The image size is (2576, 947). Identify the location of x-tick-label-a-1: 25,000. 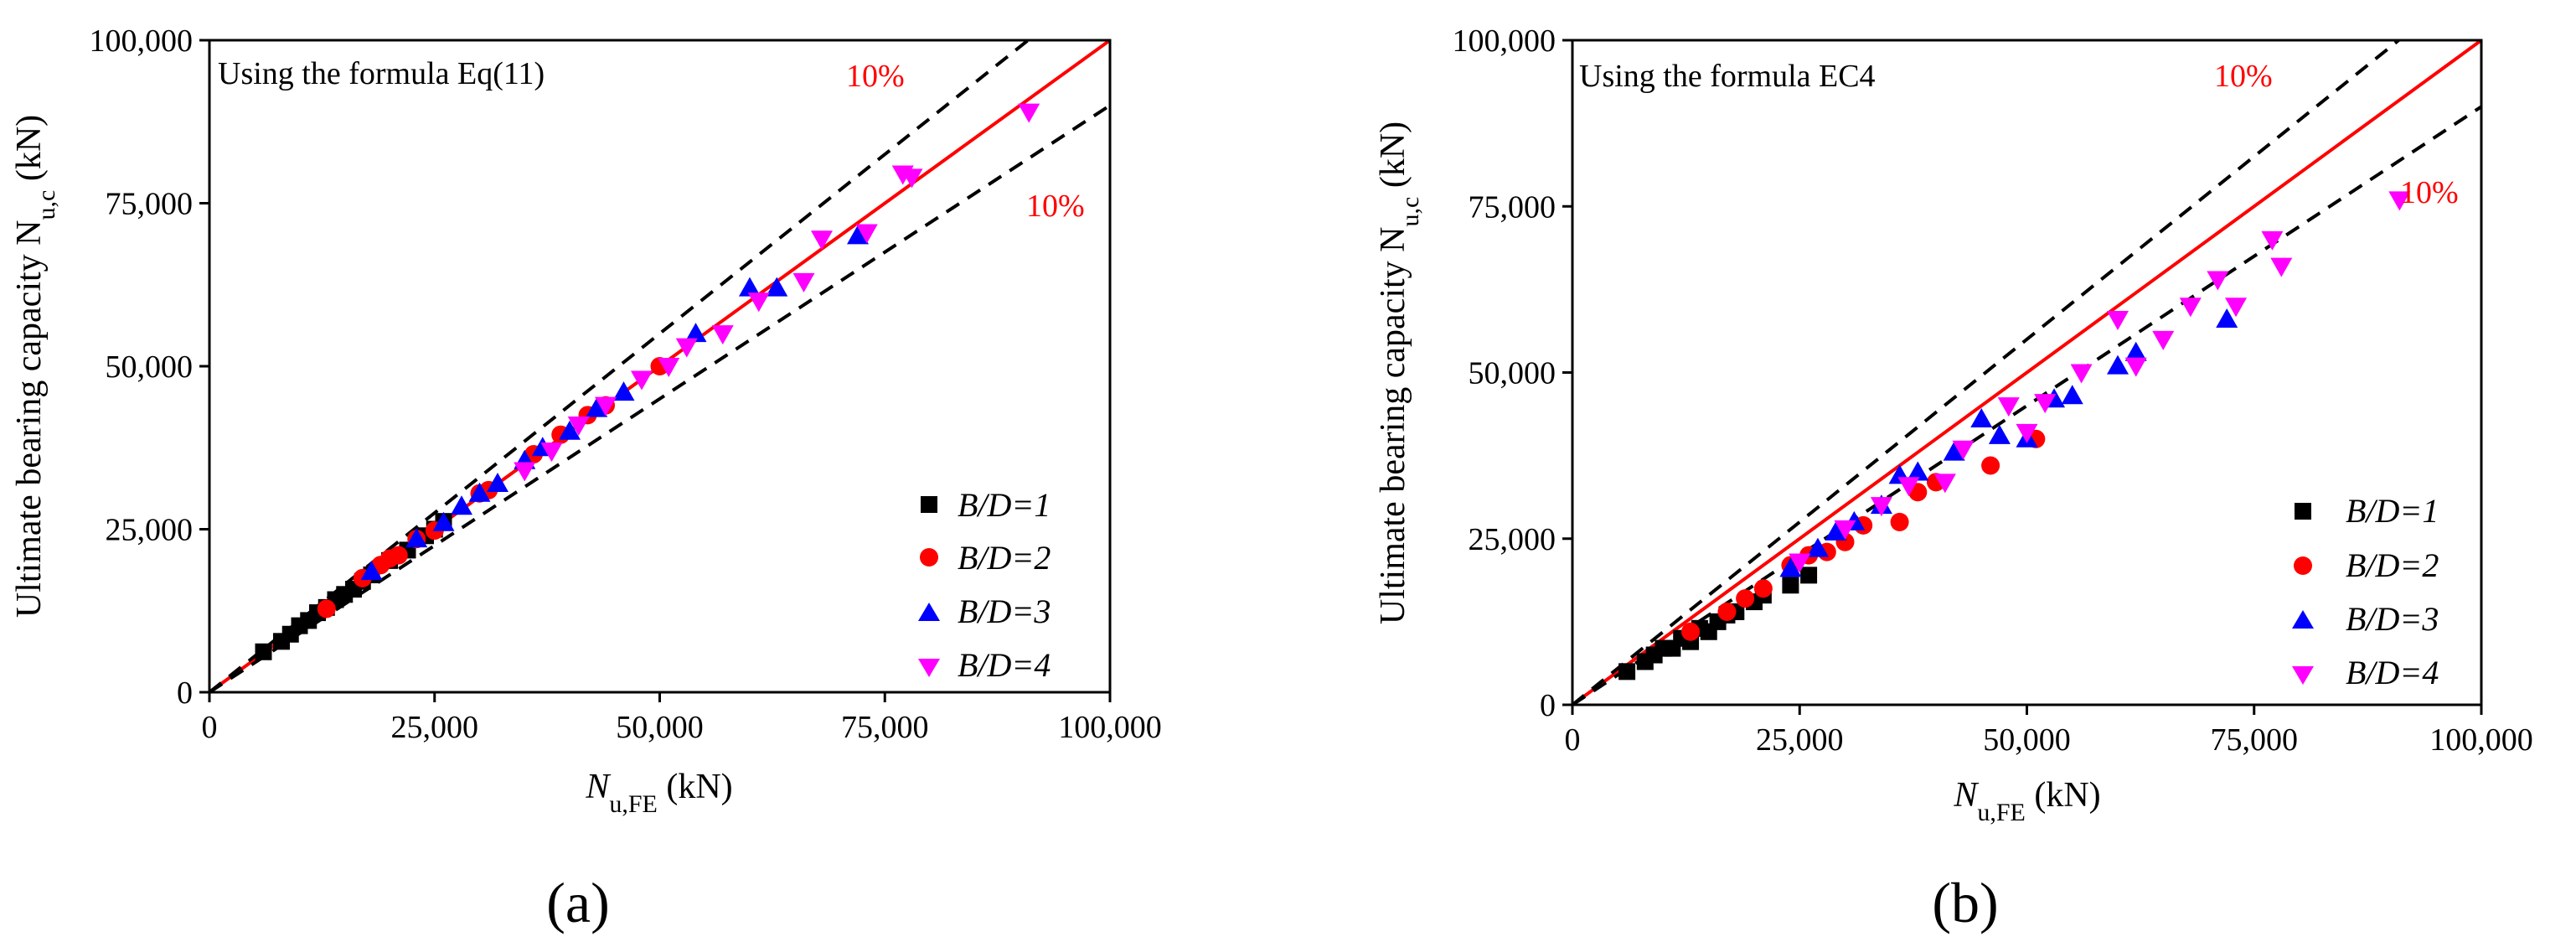
(435, 728).